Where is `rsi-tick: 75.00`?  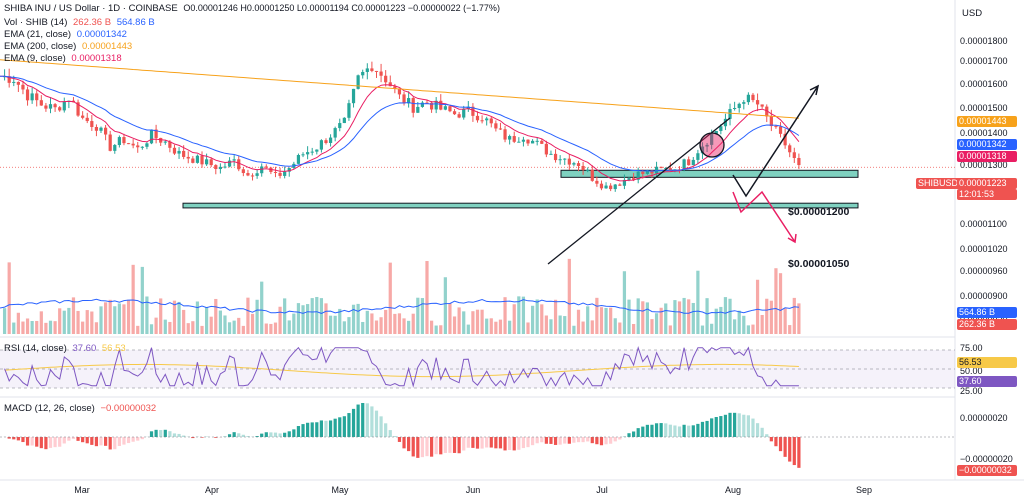
rsi-tick: 75.00 is located at coordinates (971, 348).